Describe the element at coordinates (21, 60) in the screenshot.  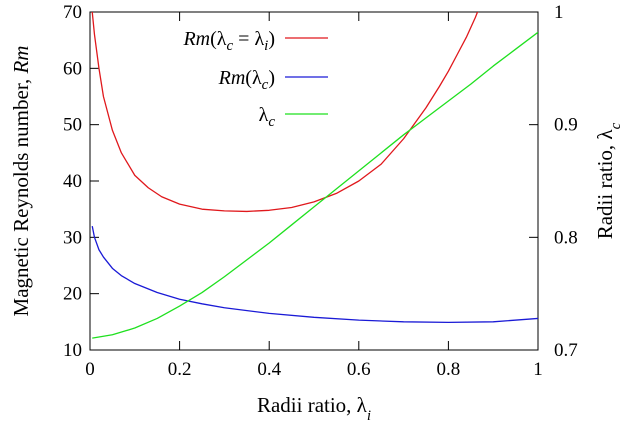
I see `y-axis-title-italic: Rm` at that location.